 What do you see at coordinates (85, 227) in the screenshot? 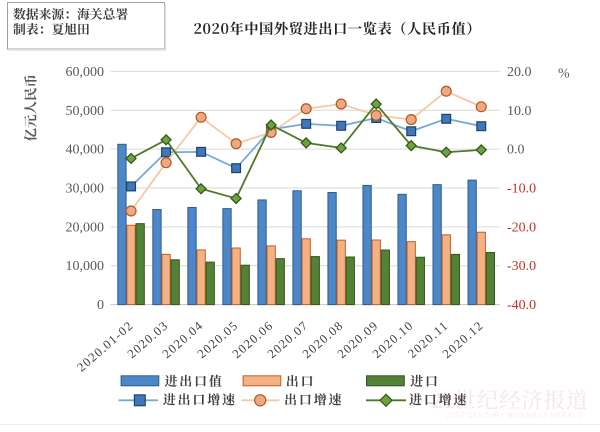
I see `svg-text: 20,000` at bounding box center [85, 227].